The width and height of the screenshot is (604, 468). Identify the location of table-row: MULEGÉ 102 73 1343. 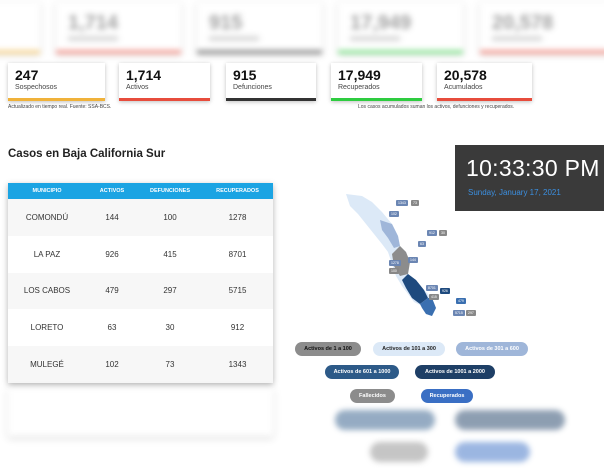
(140, 364).